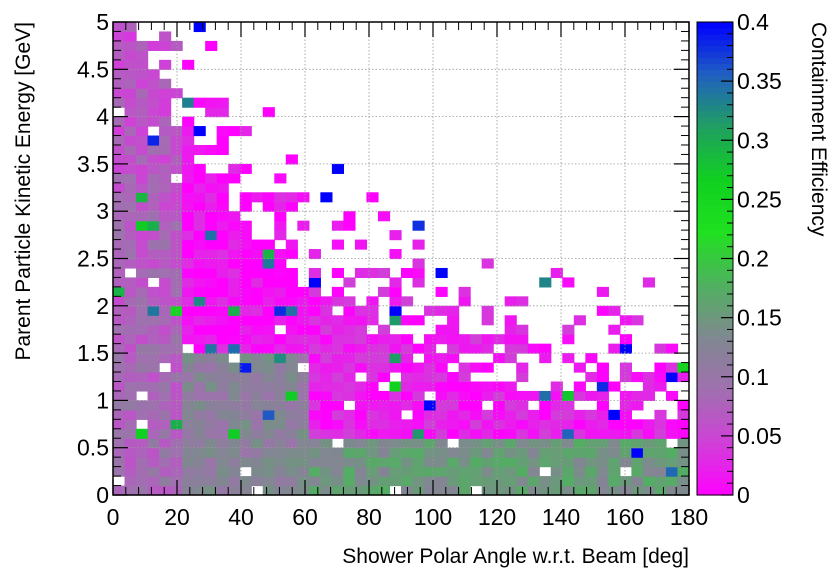 Image resolution: width=831 pixels, height=575 pixels. Describe the element at coordinates (625, 517) in the screenshot. I see `x-tick-label: 160` at that location.